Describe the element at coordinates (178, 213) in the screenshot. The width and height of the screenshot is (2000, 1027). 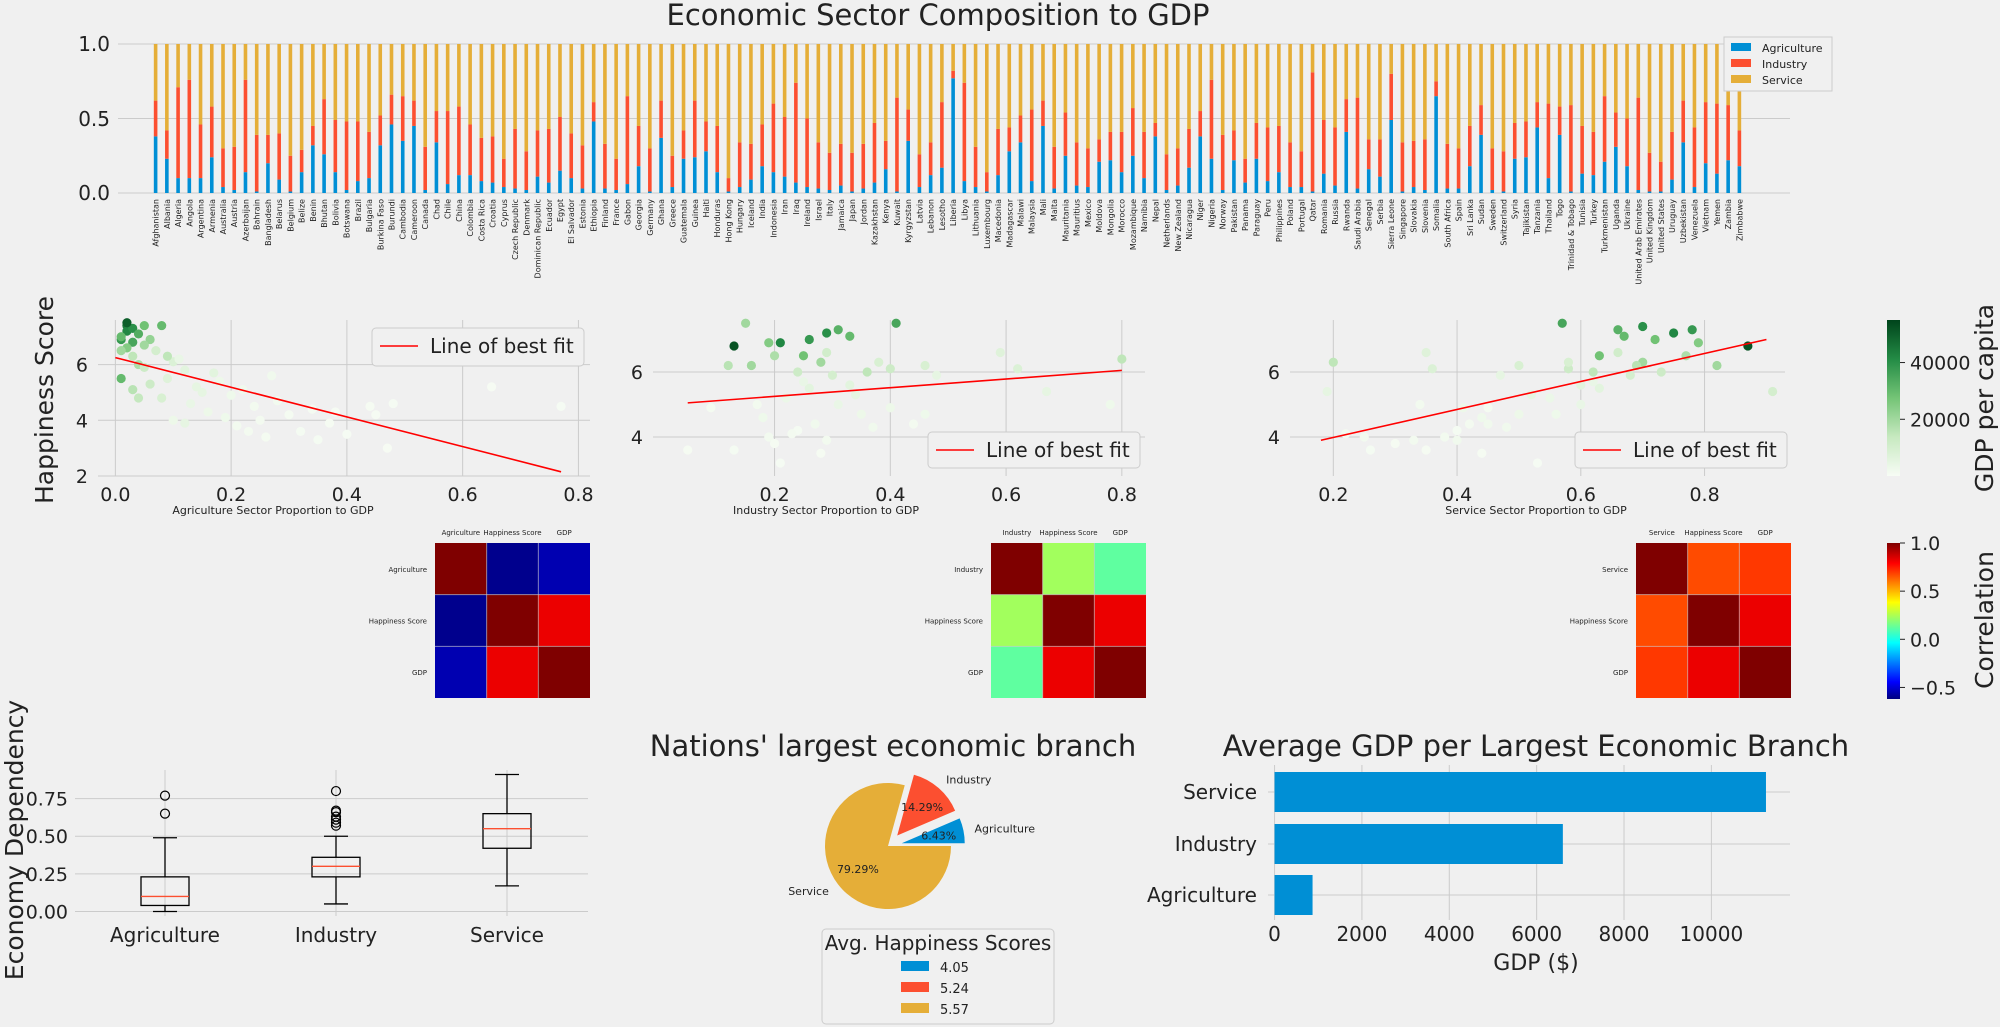
I see `x-tick-label: Algeria` at that location.